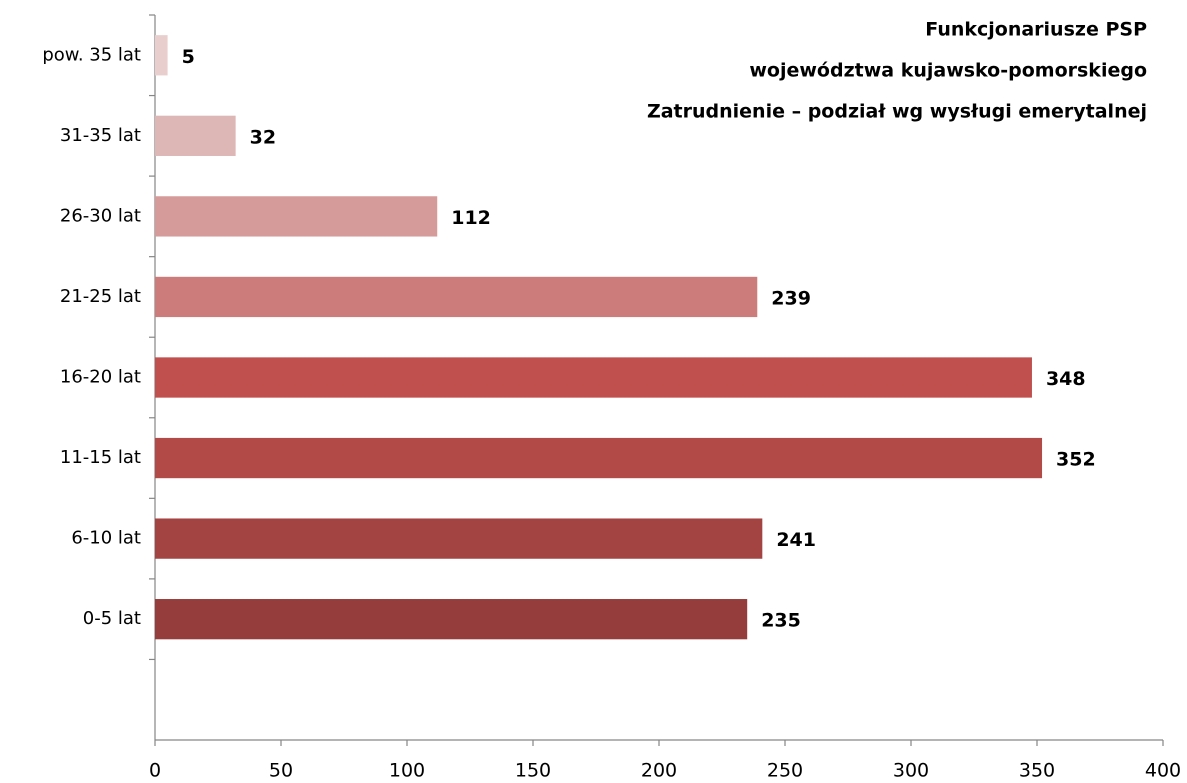 The height and width of the screenshot is (783, 1187). What do you see at coordinates (155, 771) in the screenshot?
I see `x-tick-label: 0` at bounding box center [155, 771].